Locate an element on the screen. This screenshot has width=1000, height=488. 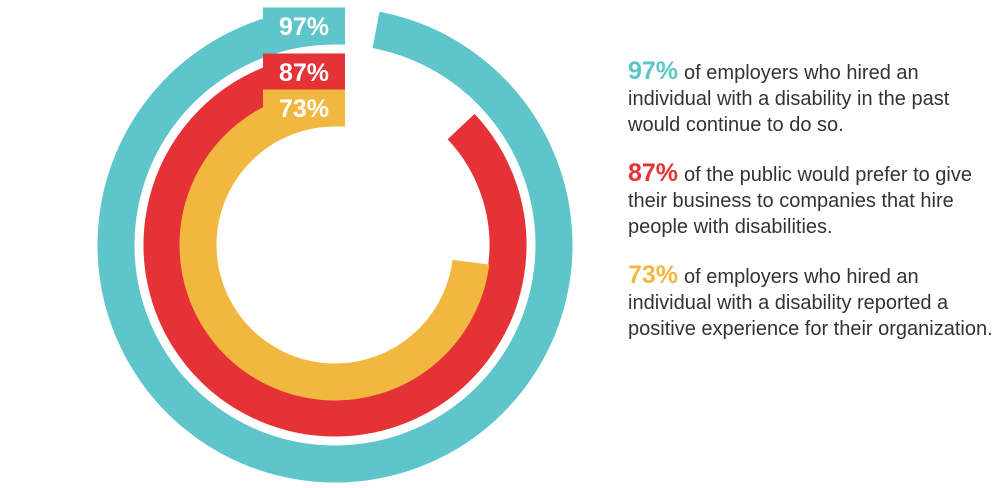
note-percent: 73% is located at coordinates (653, 275).